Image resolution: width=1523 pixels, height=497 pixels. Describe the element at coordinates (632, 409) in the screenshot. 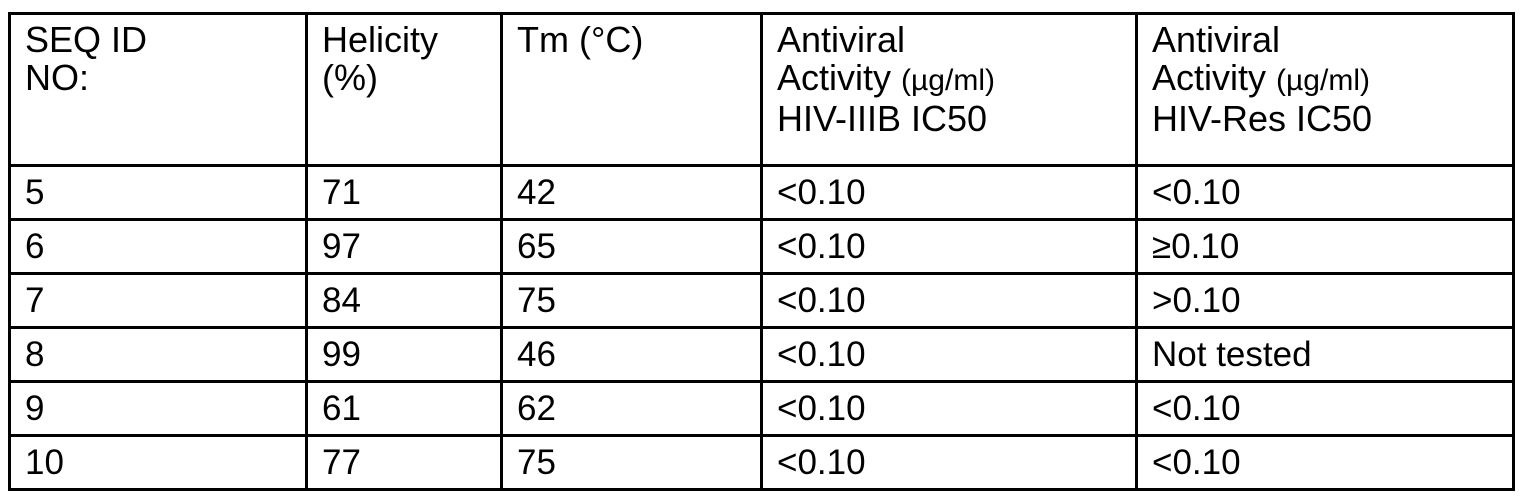

I see `cell-tm: 62` at that location.